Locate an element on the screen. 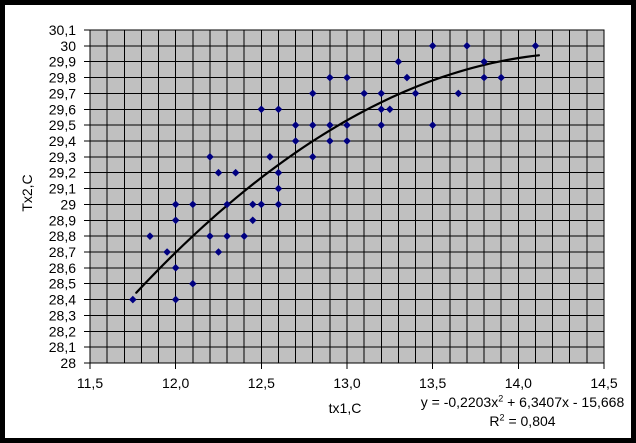 The height and width of the screenshot is (443, 636). y-tick-label: 30 is located at coordinates (68, 46).